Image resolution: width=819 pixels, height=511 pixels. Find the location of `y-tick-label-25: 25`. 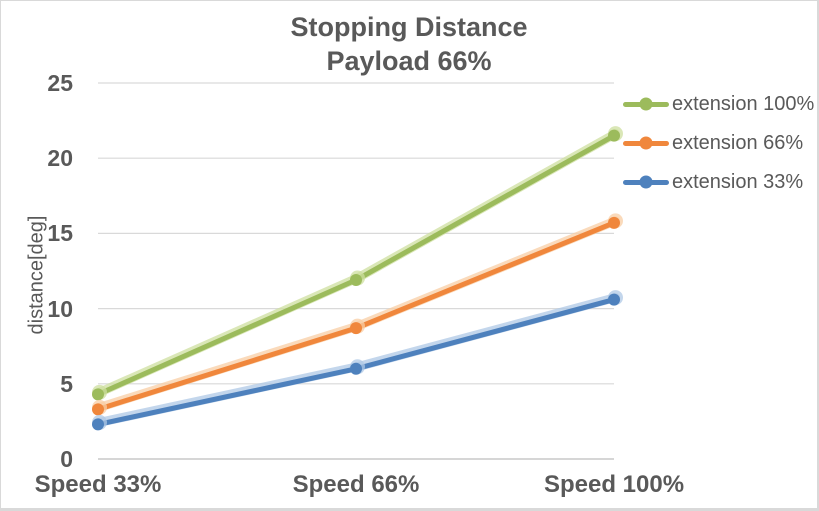

y-tick-label-25: 25 is located at coordinates (60, 83).